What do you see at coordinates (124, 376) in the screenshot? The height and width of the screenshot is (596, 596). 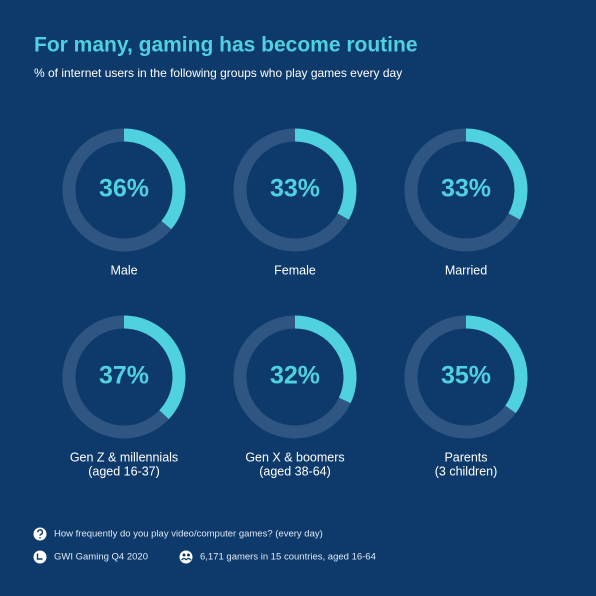 I see `value-label: 37%` at bounding box center [124, 376].